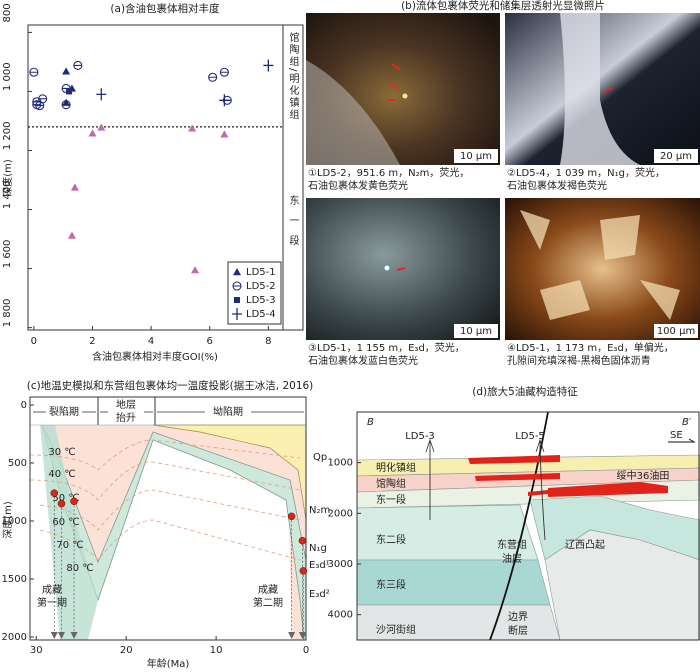 The height and width of the screenshot is (672, 700). Describe the element at coordinates (61, 474) in the screenshot. I see `isotherm-label: 40 ℃` at that location.